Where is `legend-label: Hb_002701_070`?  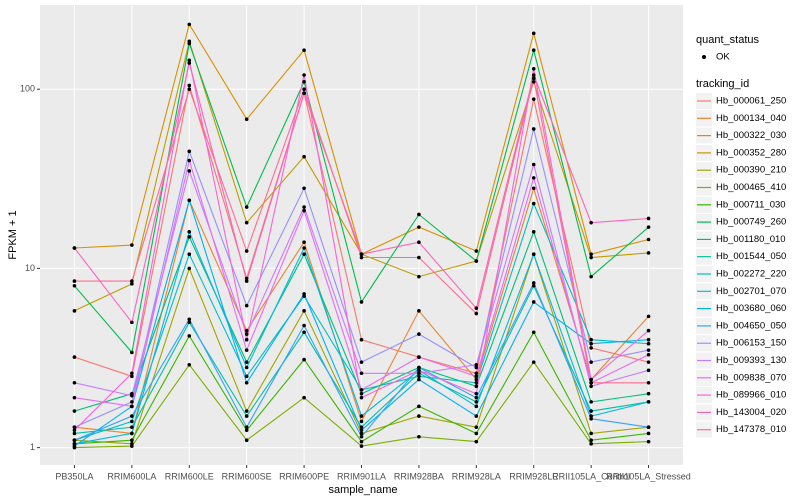 legend-label: Hb_002701_070 is located at coordinates (751, 291).